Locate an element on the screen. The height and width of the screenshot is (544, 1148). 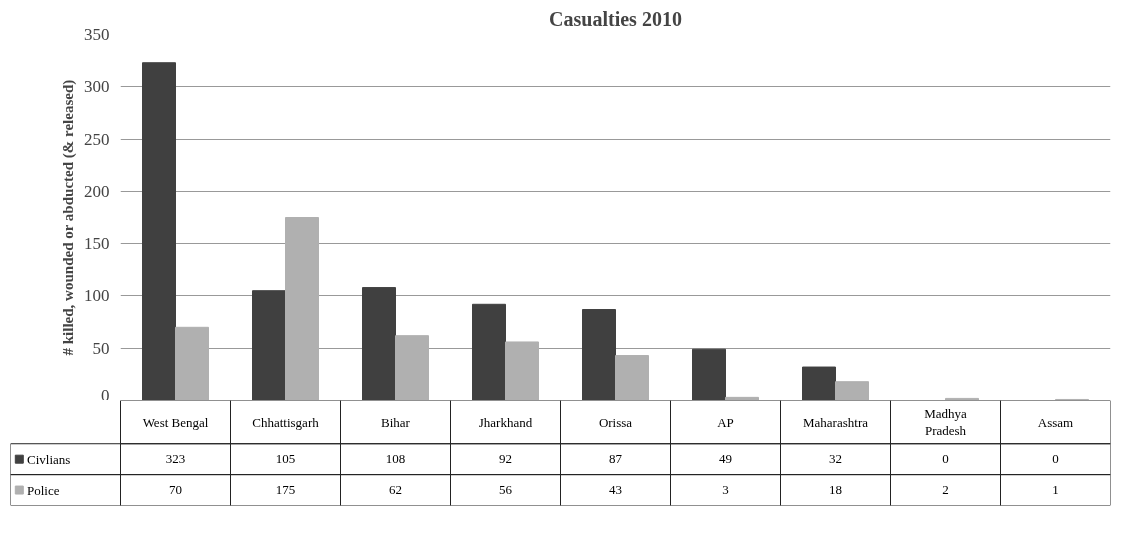
y-tick-label: 300 is located at coordinates (97, 87).